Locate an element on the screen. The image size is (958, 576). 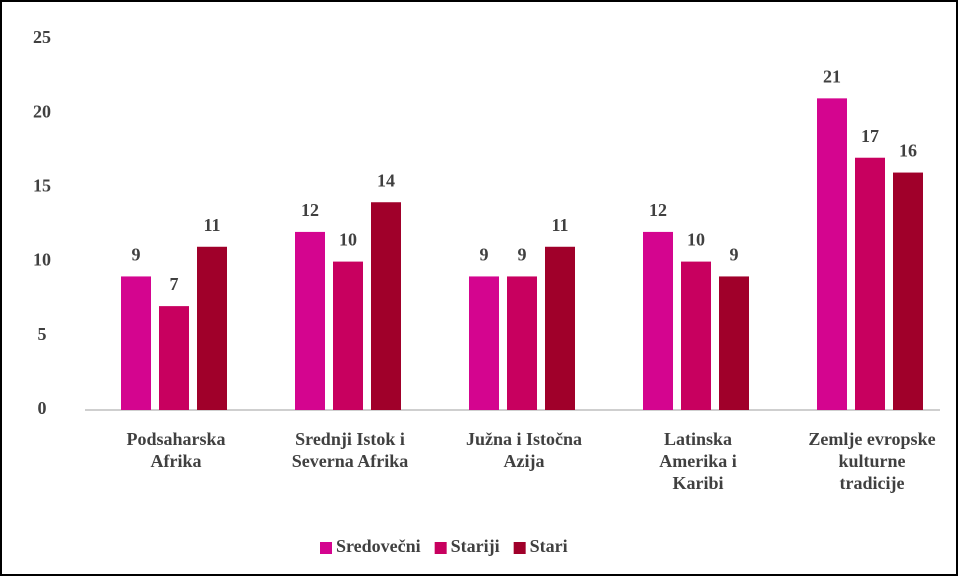
y-tick-label: 5 is located at coordinates (42, 334).